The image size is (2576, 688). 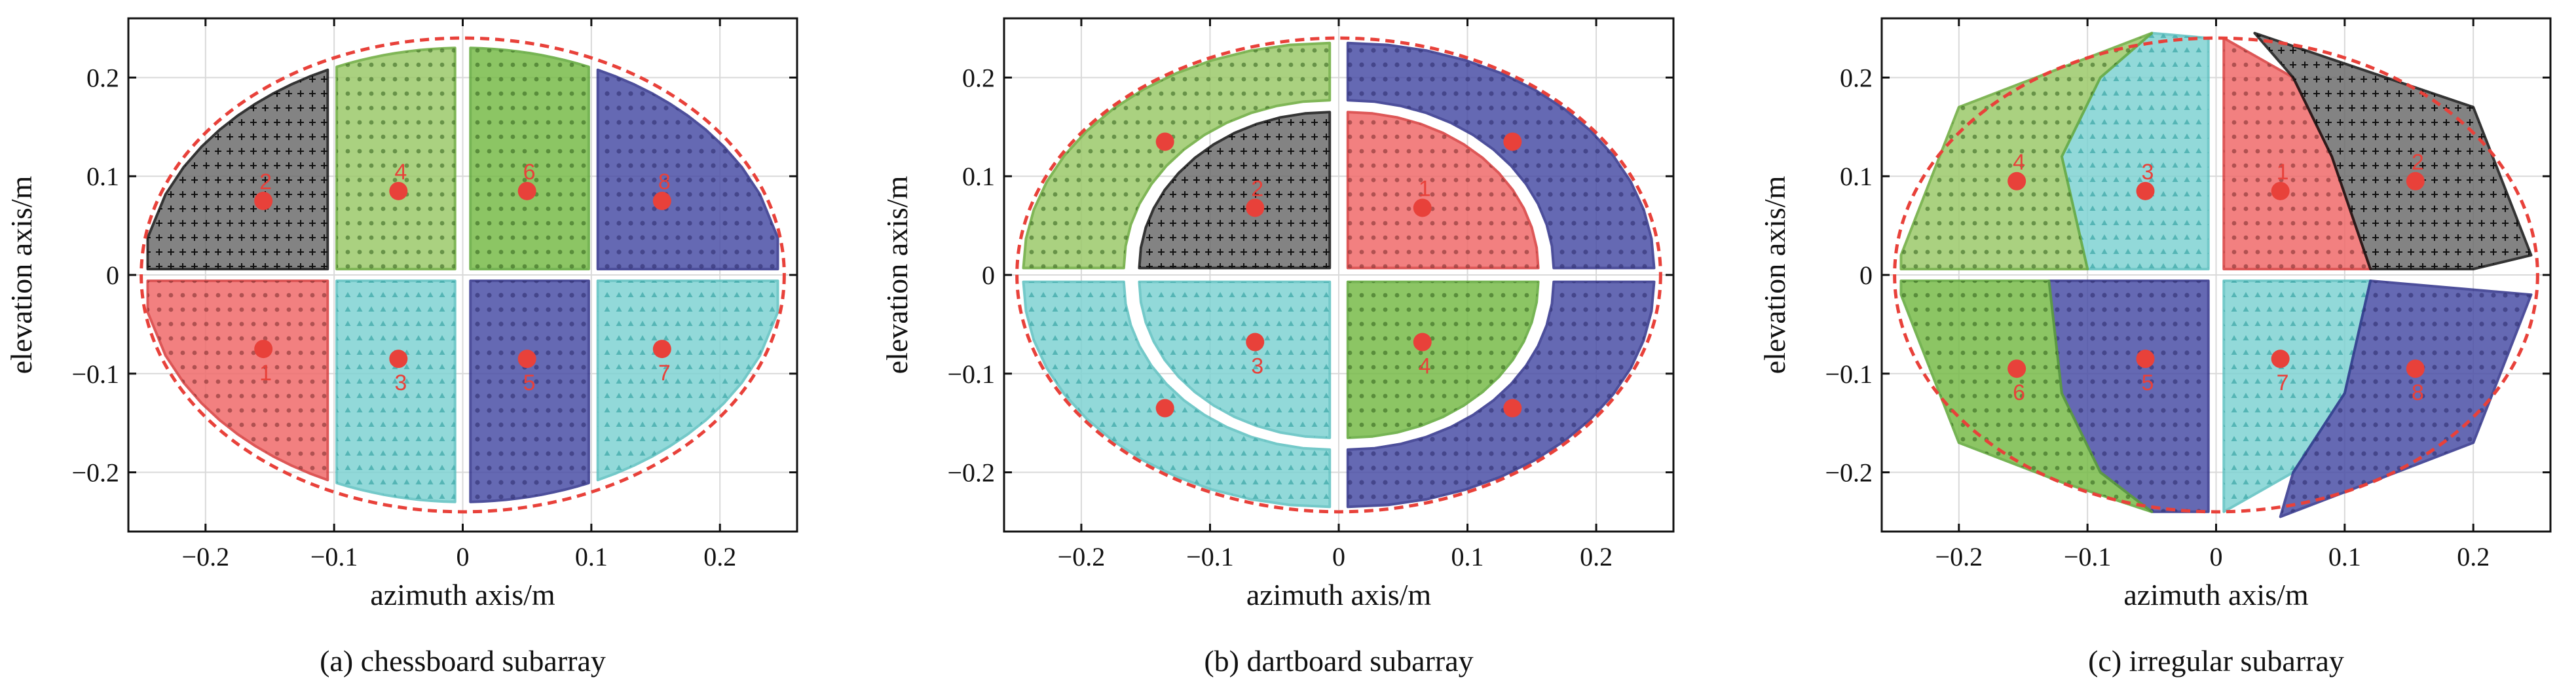 What do you see at coordinates (2216, 661) in the screenshot?
I see `panel-caption: (c) irregular subarray` at bounding box center [2216, 661].